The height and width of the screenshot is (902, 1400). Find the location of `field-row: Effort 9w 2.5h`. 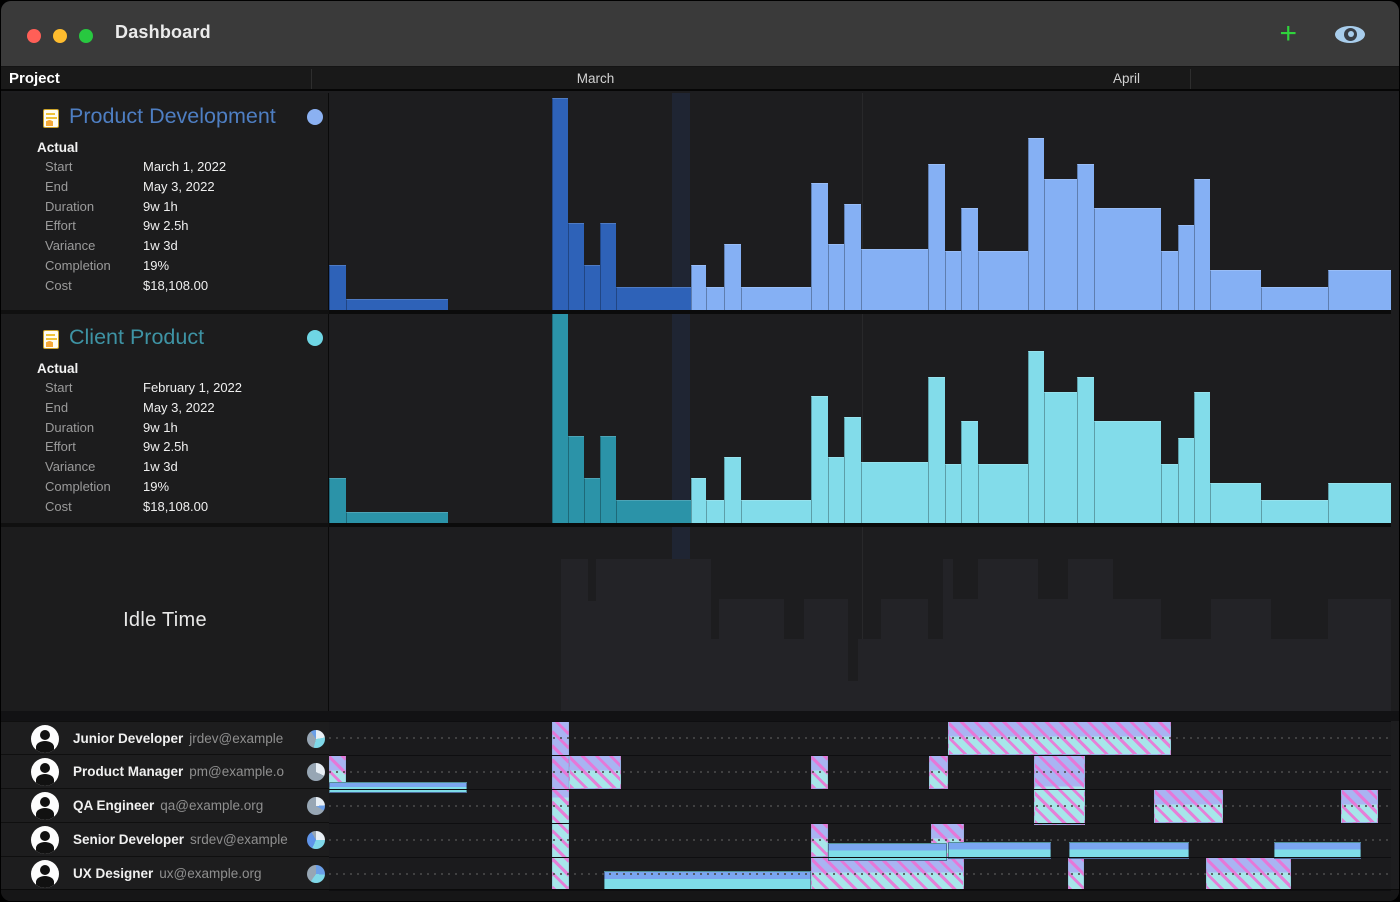

field-row: Effort 9w 2.5h is located at coordinates (187, 447).